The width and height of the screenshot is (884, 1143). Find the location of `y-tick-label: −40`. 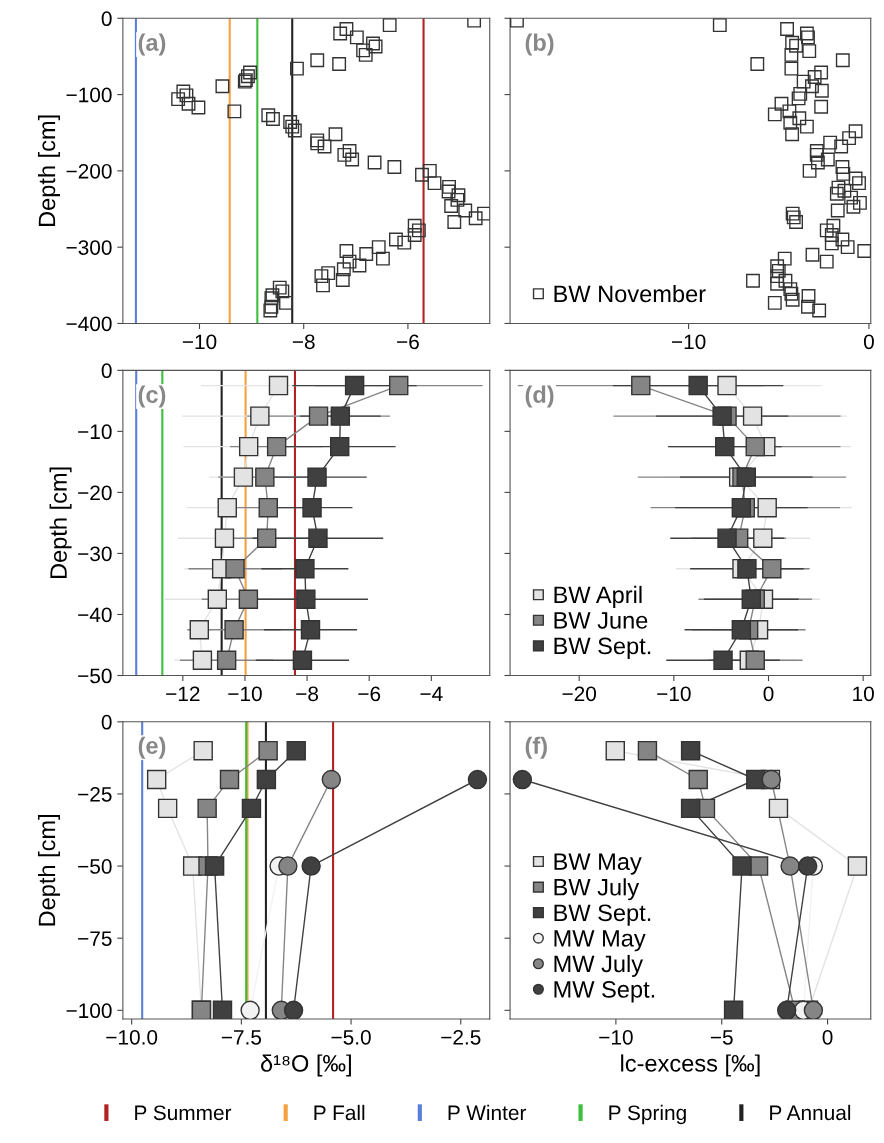

y-tick-label: −40 is located at coordinates (95, 615).